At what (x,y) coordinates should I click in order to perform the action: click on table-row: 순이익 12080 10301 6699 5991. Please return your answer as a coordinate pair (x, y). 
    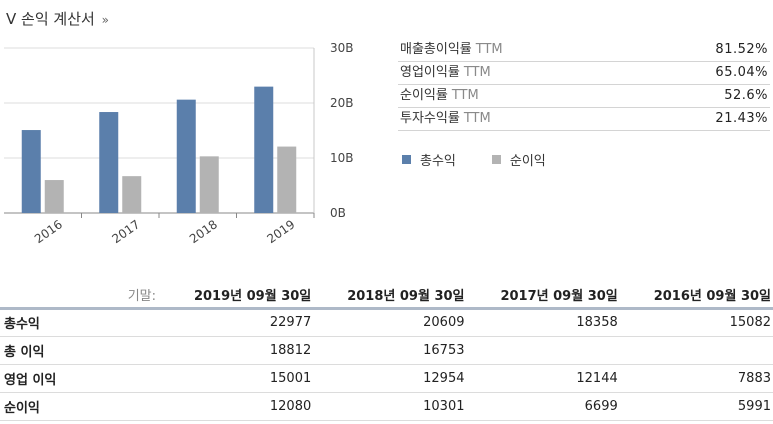
    Looking at the image, I should click on (386, 406).